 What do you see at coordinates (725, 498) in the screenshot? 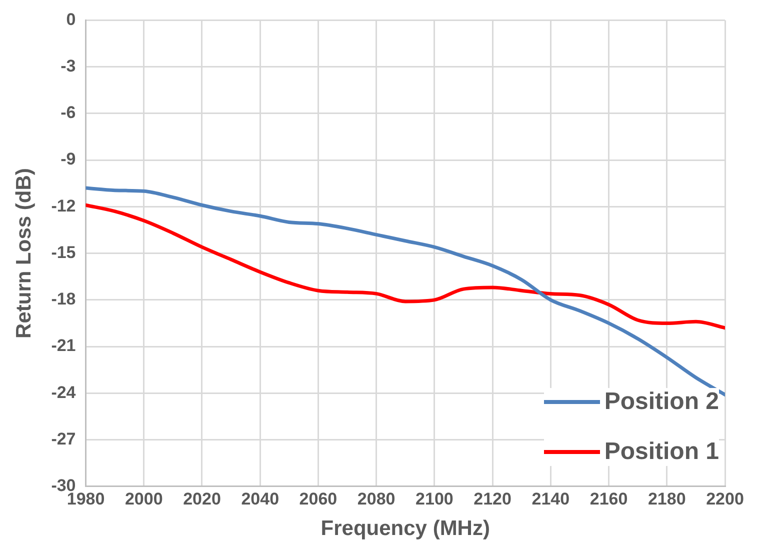
I see `x-tick-label: 2200` at bounding box center [725, 498].